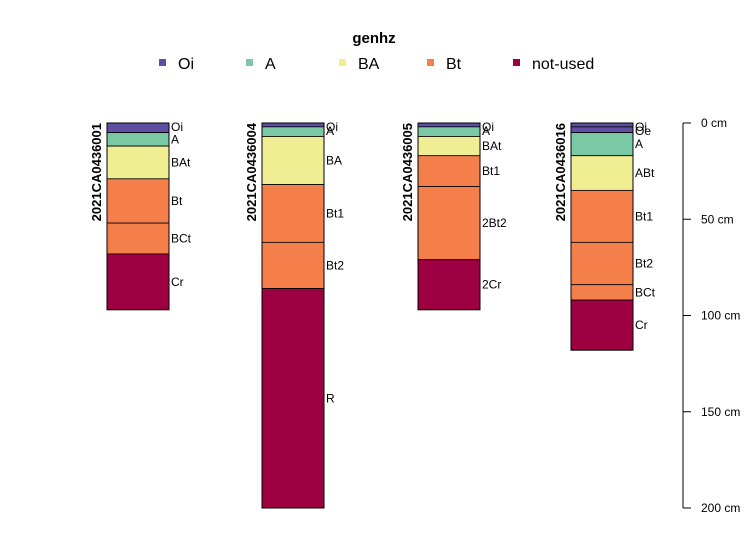 Image resolution: width=750 pixels, height=544 pixels. Describe the element at coordinates (714, 123) in the screenshot. I see `depth-tick-label: 0 cm` at that location.